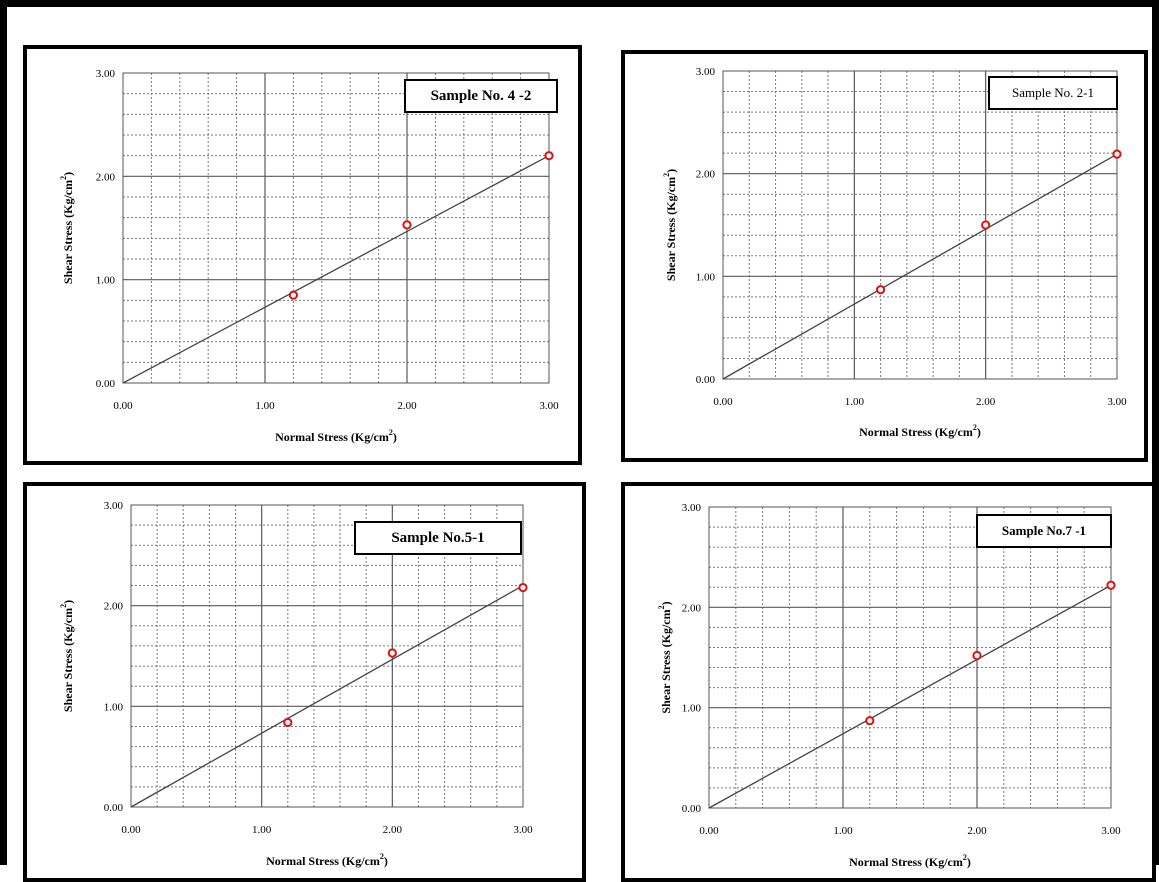 This screenshot has height=882, width=1159. I want to click on sample-label-box: Sample No.7 -1, so click(1044, 531).